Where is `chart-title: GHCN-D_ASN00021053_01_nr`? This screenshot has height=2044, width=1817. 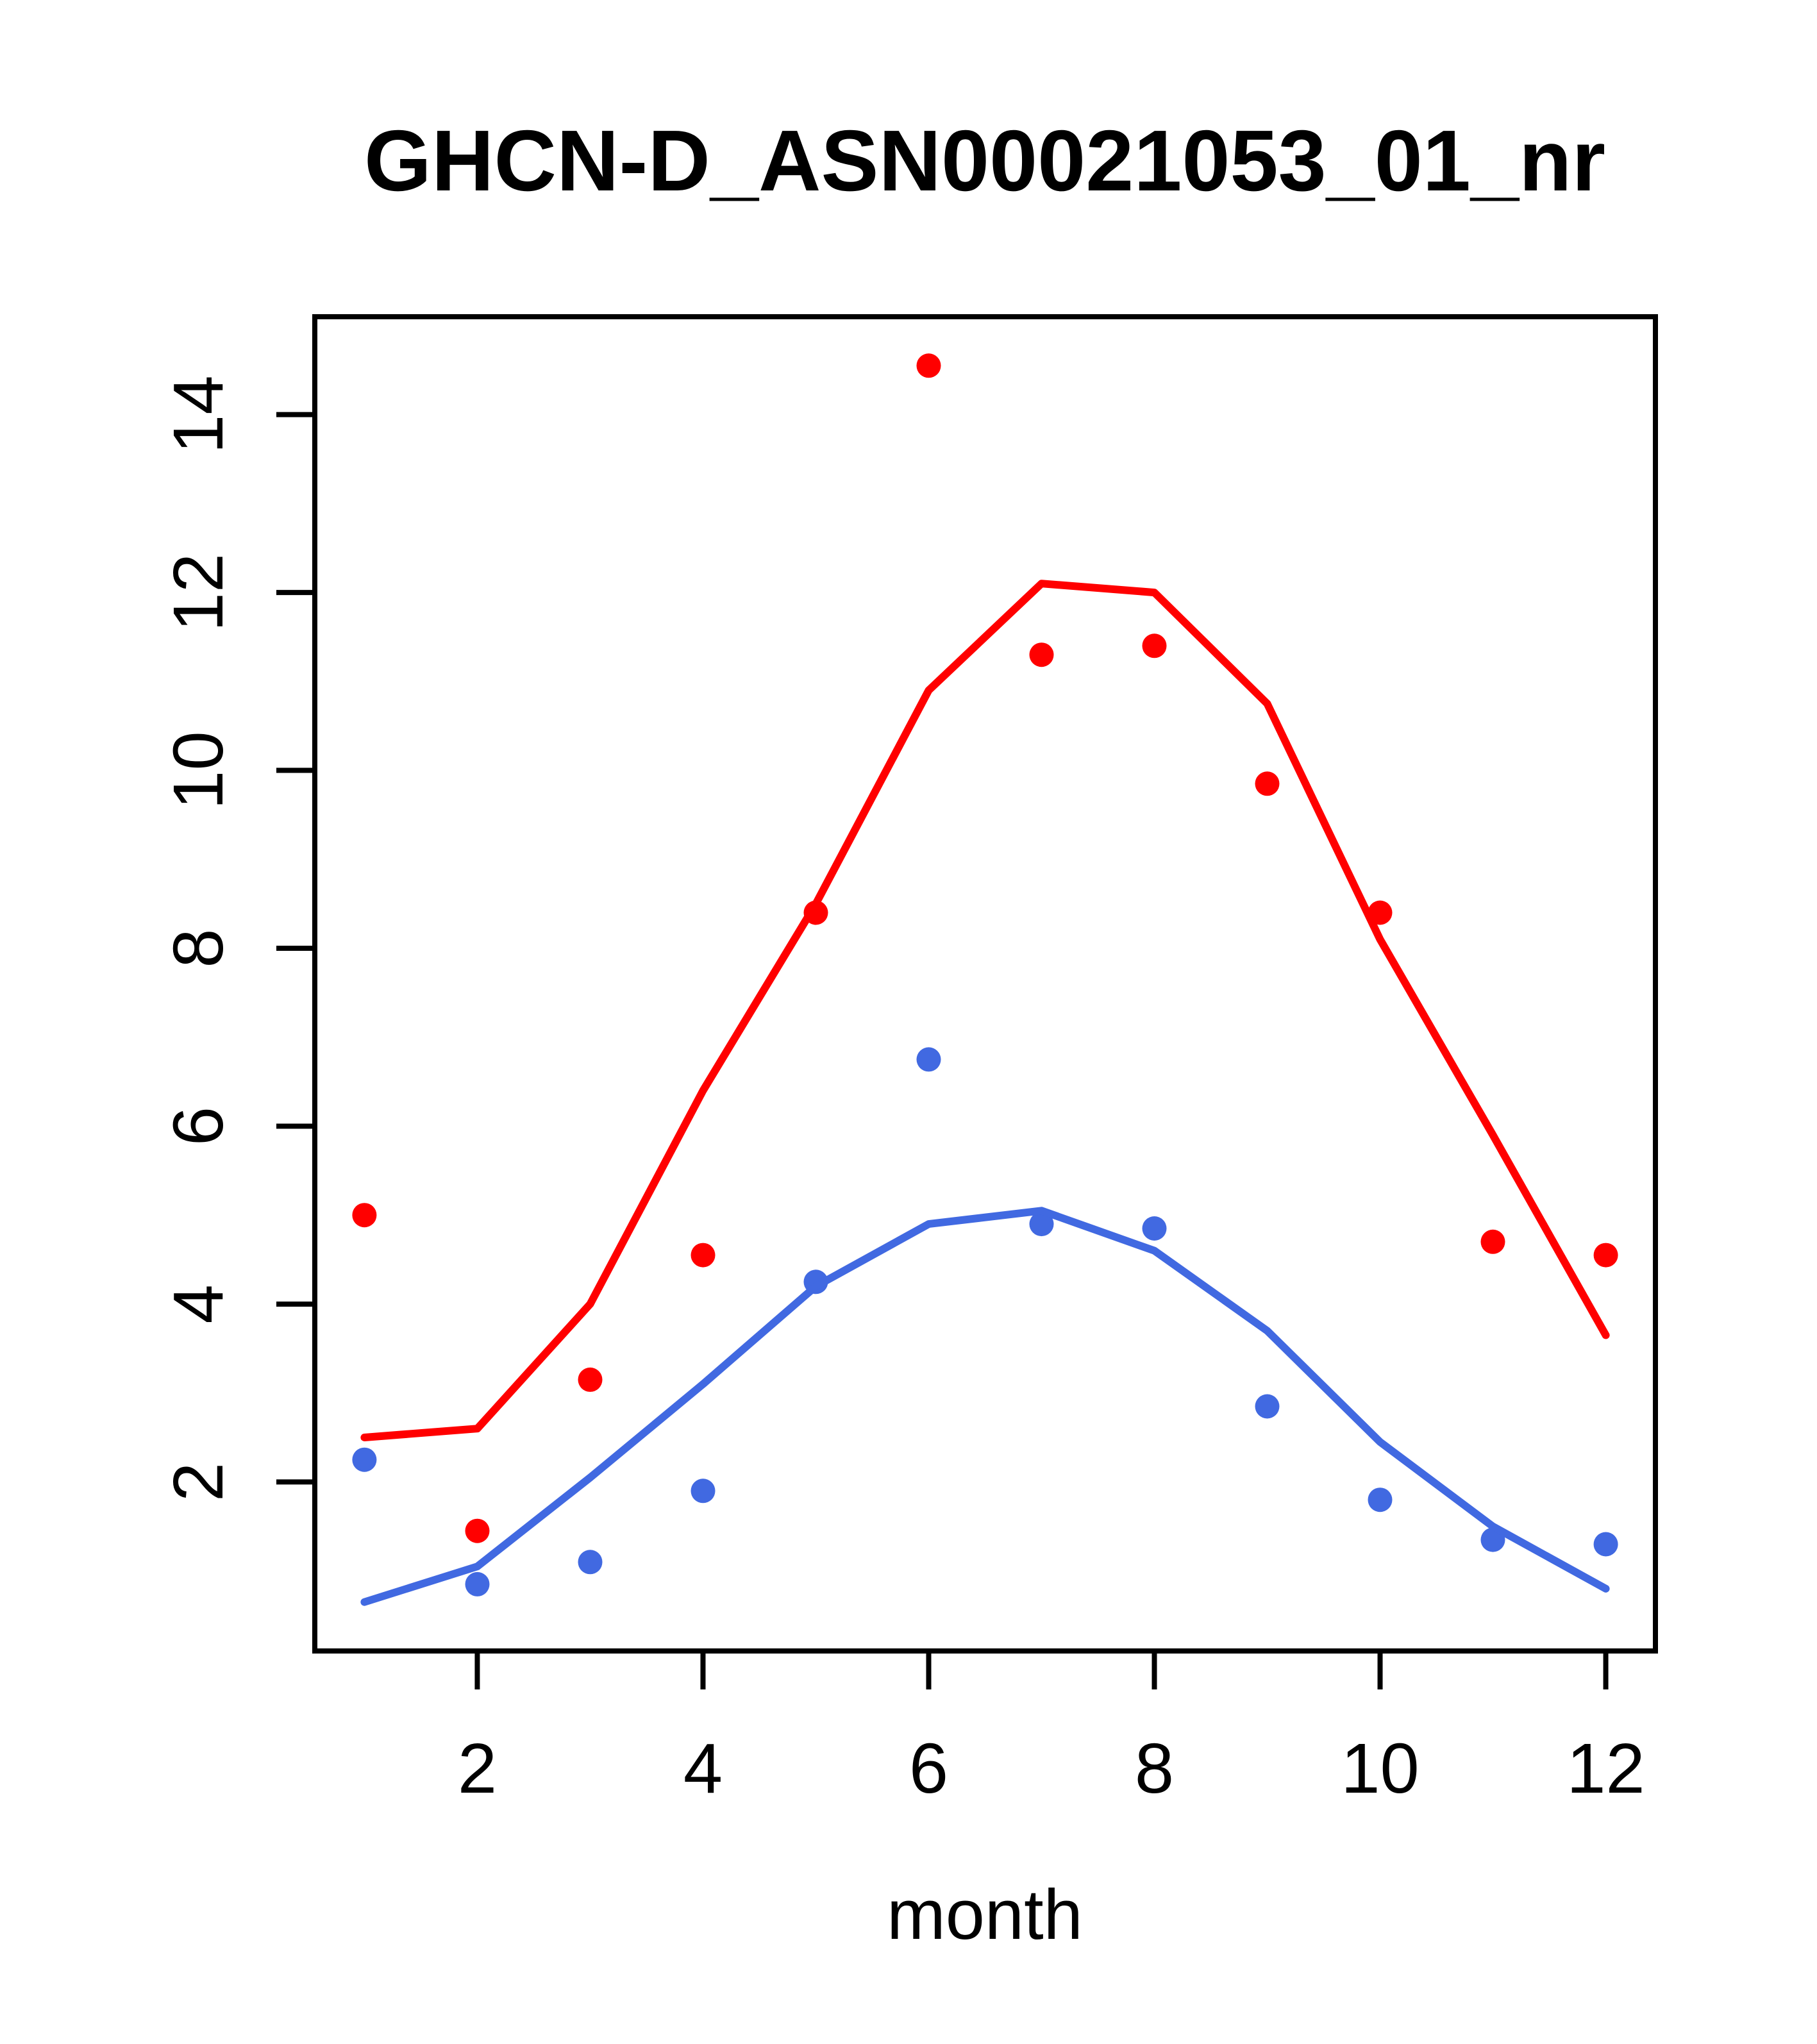
chart-title: GHCN-D_ASN00021053_01_nr is located at coordinates (984, 160).